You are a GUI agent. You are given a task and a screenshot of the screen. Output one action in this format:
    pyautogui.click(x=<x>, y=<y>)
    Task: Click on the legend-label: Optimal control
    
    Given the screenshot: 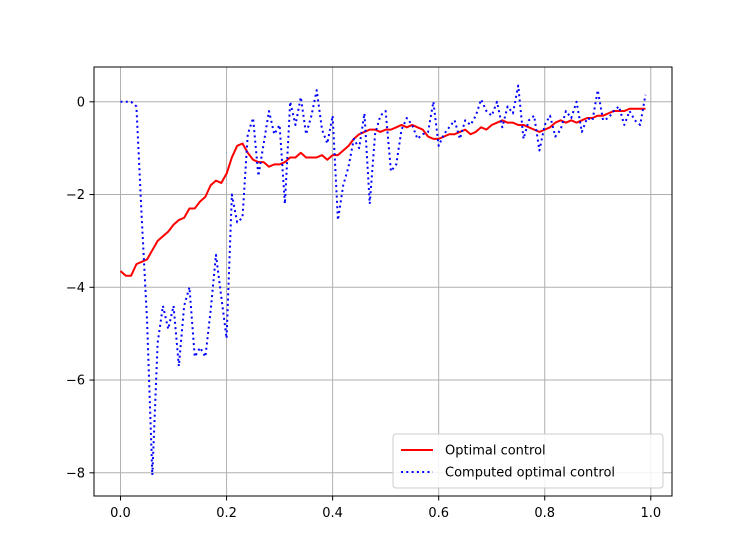 What is the action you would take?
    pyautogui.click(x=495, y=451)
    